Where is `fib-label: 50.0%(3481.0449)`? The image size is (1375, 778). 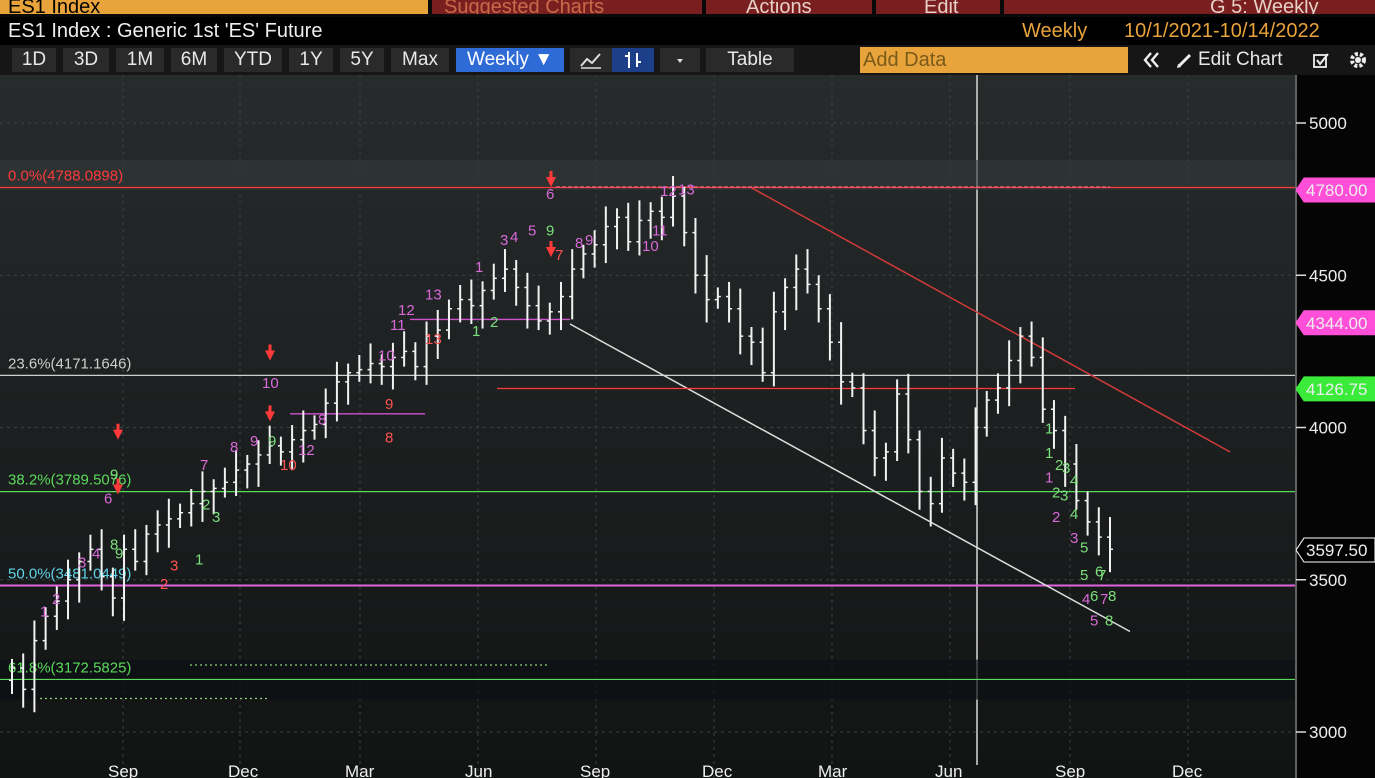 fib-label: 50.0%(3481.0449) is located at coordinates (69, 574).